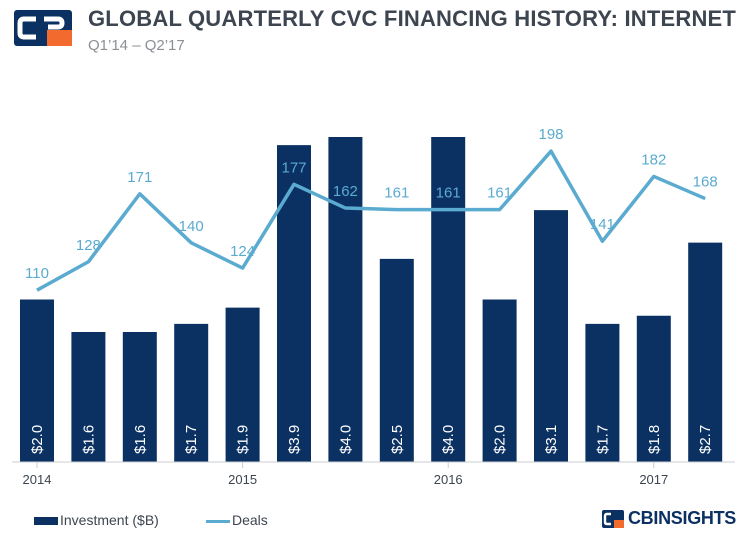 The image size is (750, 540). Describe the element at coordinates (191, 226) in the screenshot. I see `deal-count-label: 140` at that location.